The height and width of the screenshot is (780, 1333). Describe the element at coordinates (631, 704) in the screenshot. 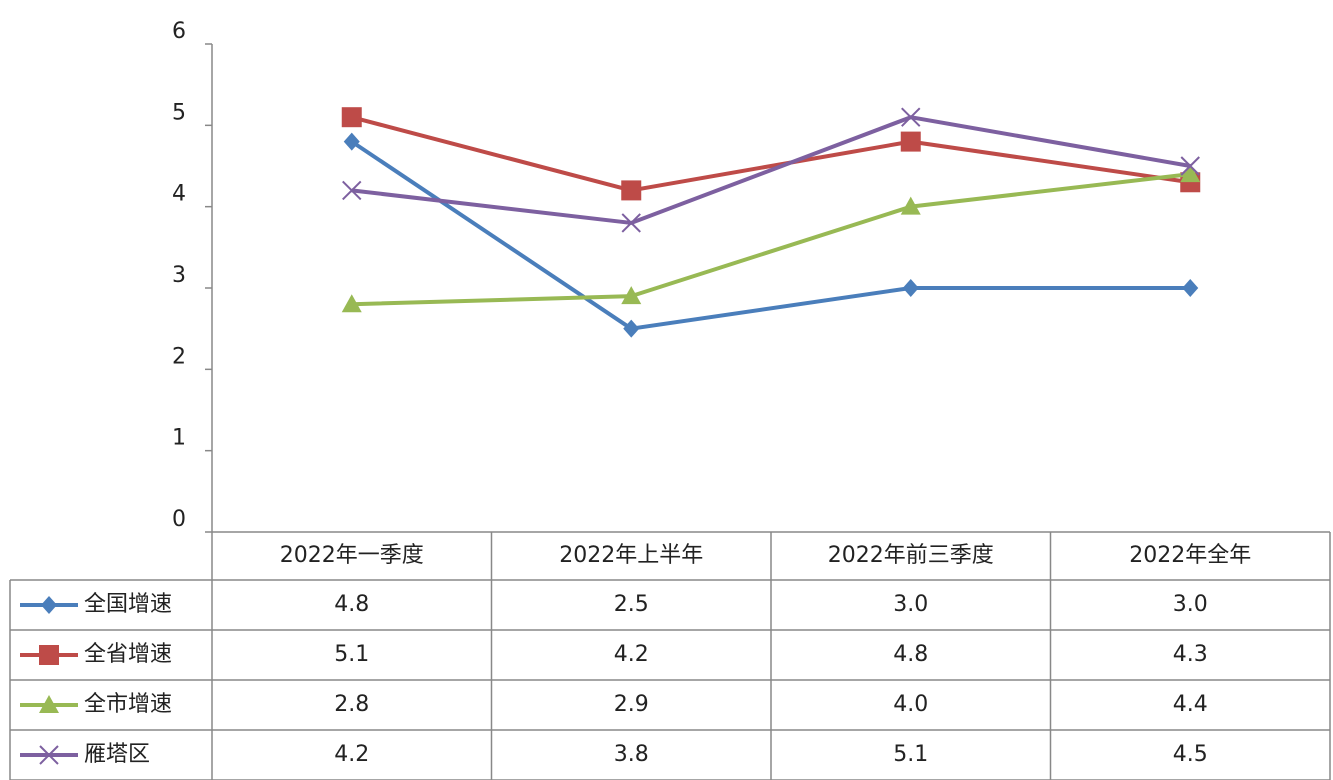

I see `table-value: 2.9` at that location.